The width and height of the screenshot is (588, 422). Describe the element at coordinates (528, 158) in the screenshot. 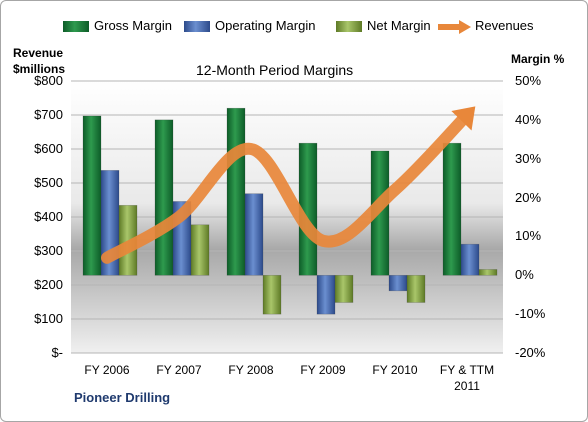

I see `y-right-tick: 30%` at that location.